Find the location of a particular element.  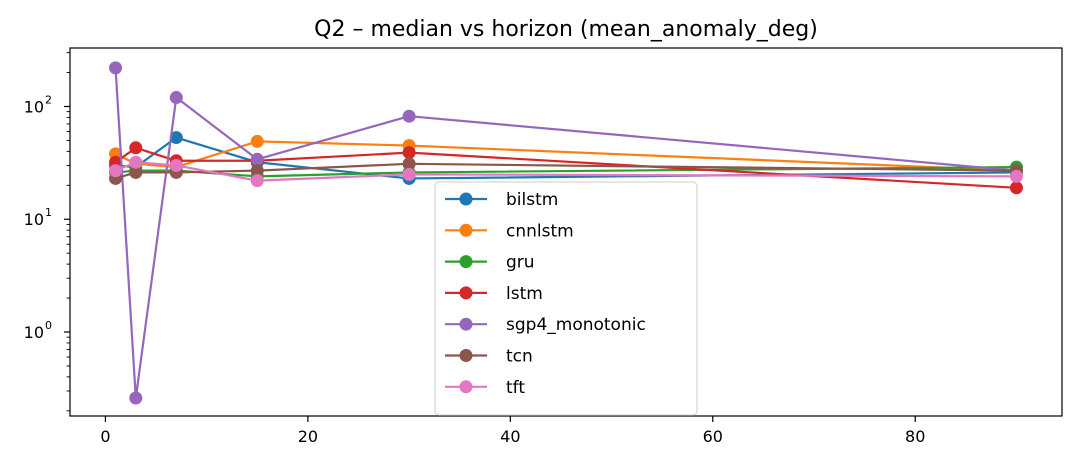

x-tick-label: 60 is located at coordinates (713, 436).